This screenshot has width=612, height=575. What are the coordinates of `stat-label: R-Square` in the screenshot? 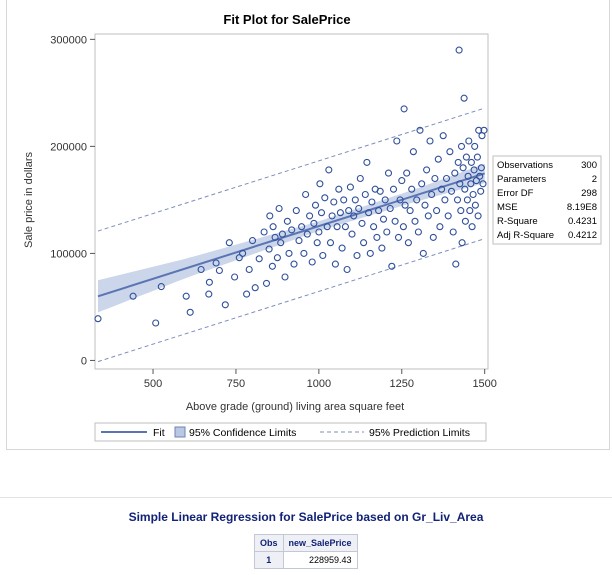 It's located at (517, 221).